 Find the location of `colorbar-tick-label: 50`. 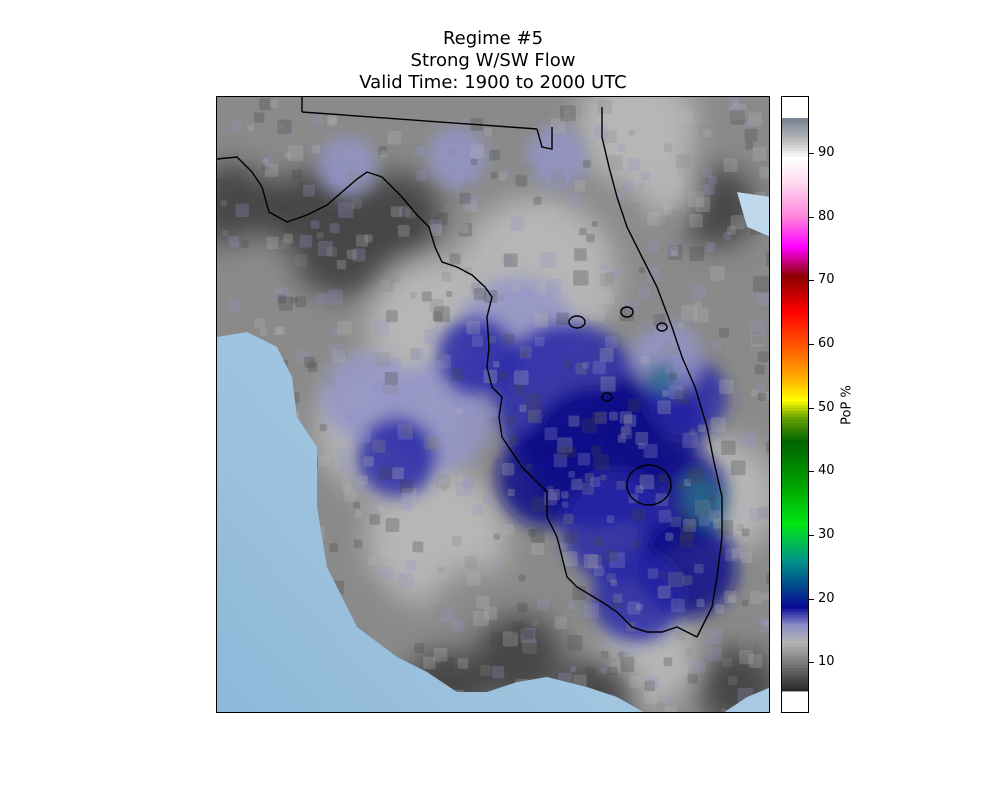

colorbar-tick-label: 50 is located at coordinates (826, 407).